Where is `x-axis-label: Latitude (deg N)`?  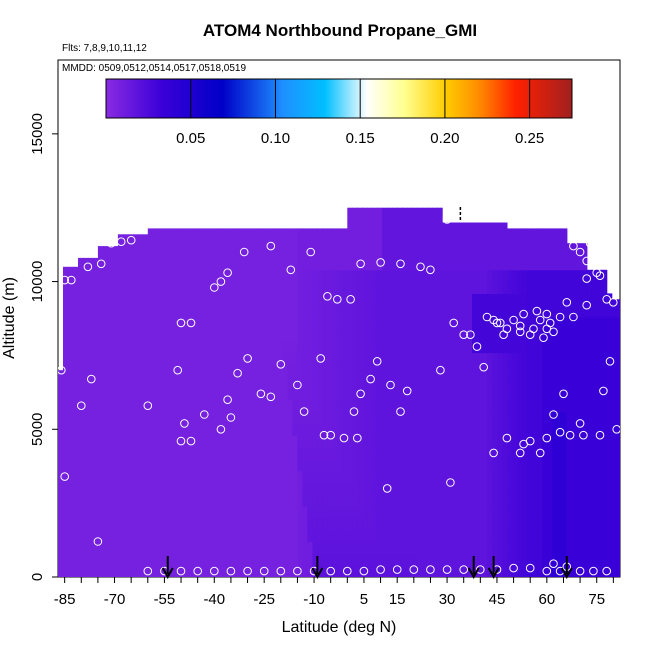 x-axis-label: Latitude (deg N) is located at coordinates (339, 627).